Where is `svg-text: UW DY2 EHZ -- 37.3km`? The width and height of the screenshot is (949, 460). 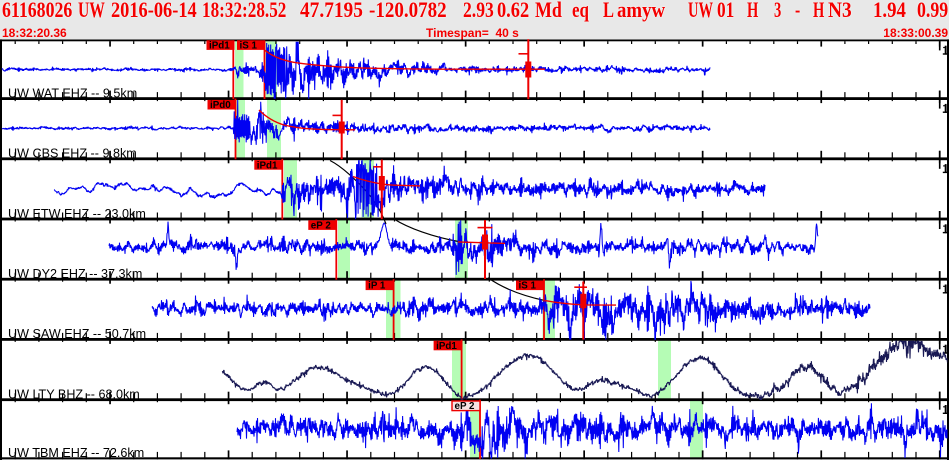
svg-text: UW DY2 EHZ -- 37.3km is located at coordinates (75, 274).